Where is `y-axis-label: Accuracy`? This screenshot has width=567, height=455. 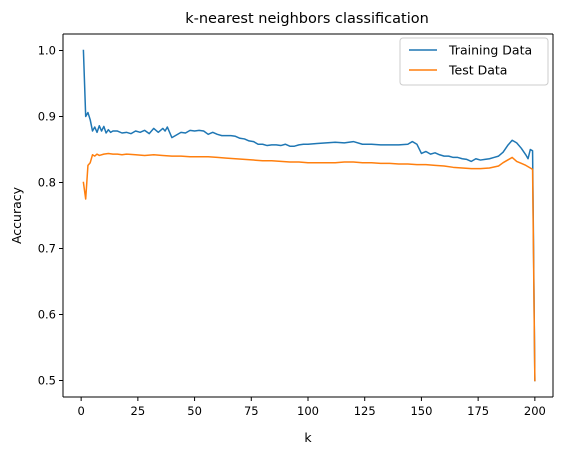
y-axis-label: Accuracy is located at coordinates (16, 215).